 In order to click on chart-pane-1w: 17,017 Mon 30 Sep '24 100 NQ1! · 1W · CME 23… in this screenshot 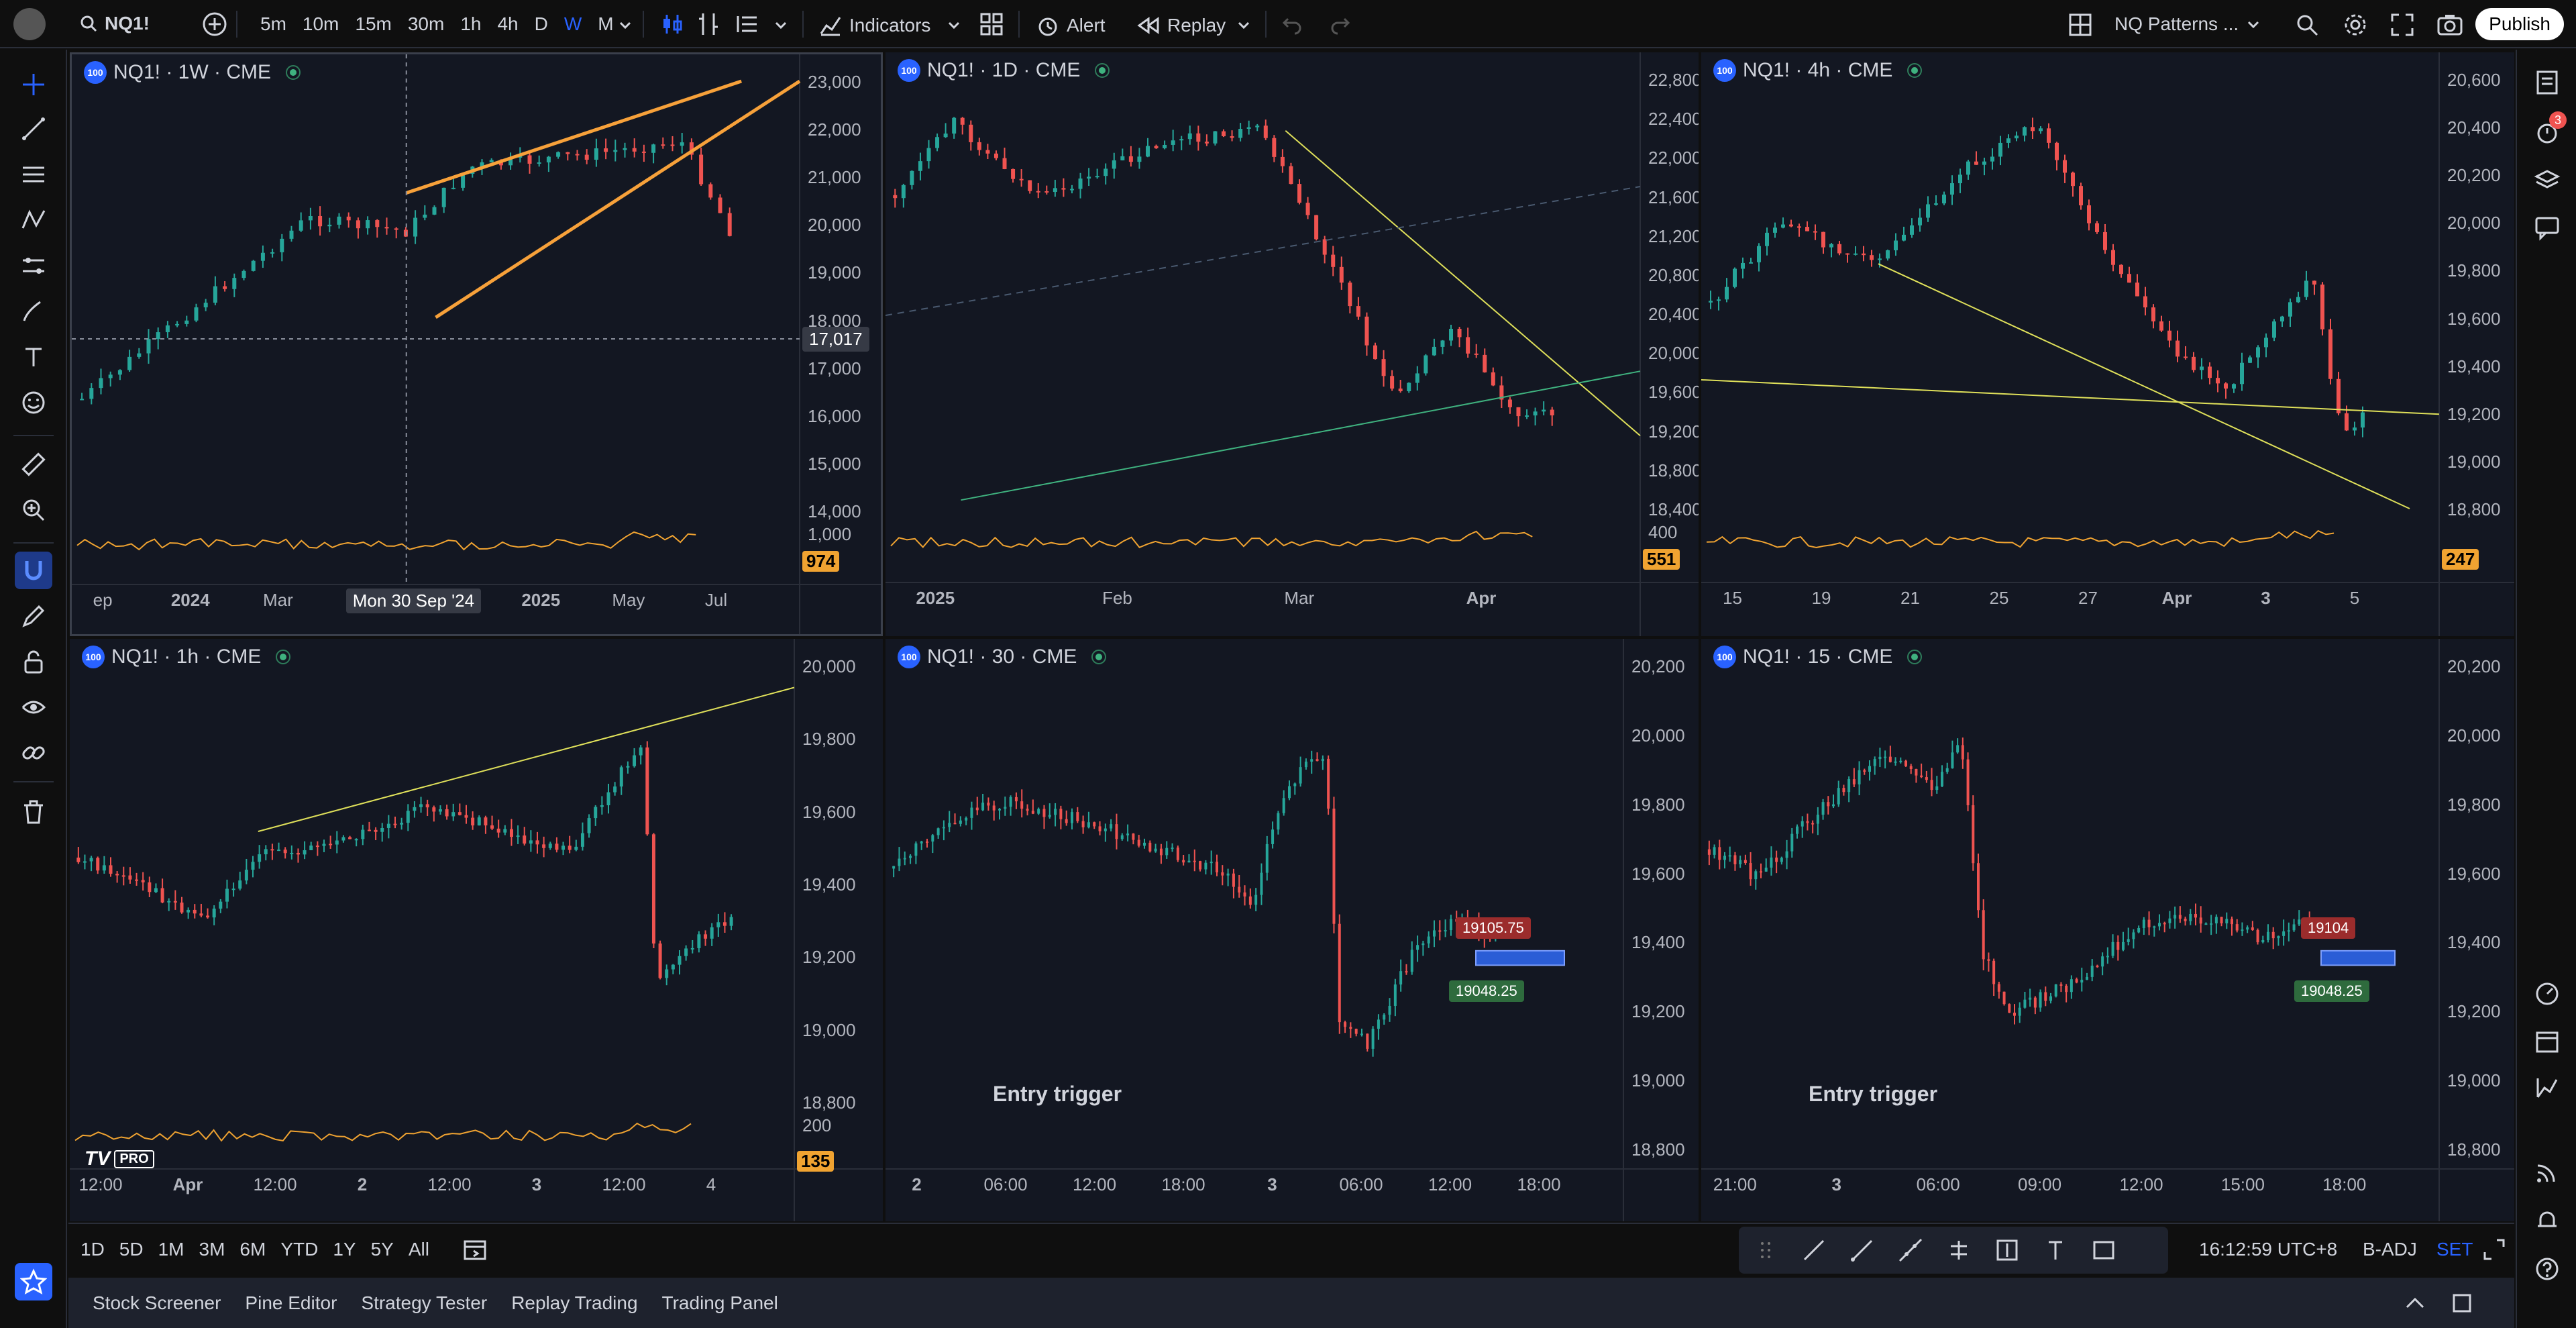, I will do `click(476, 344)`.